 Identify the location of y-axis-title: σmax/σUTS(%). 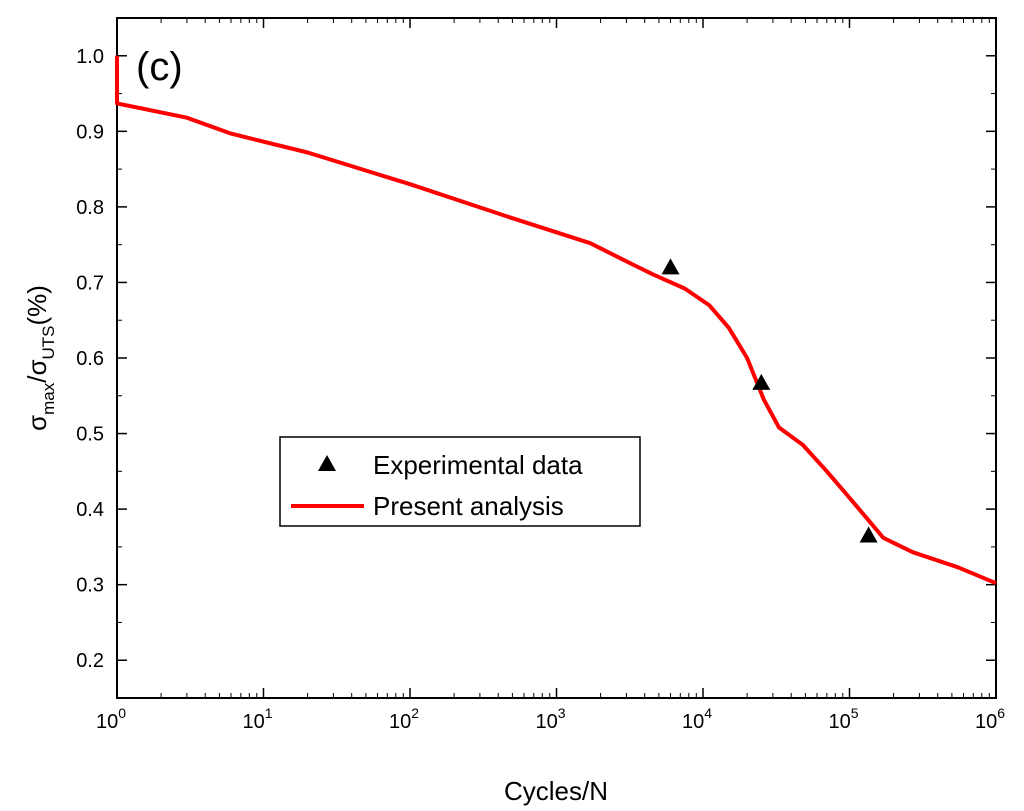
(40, 358).